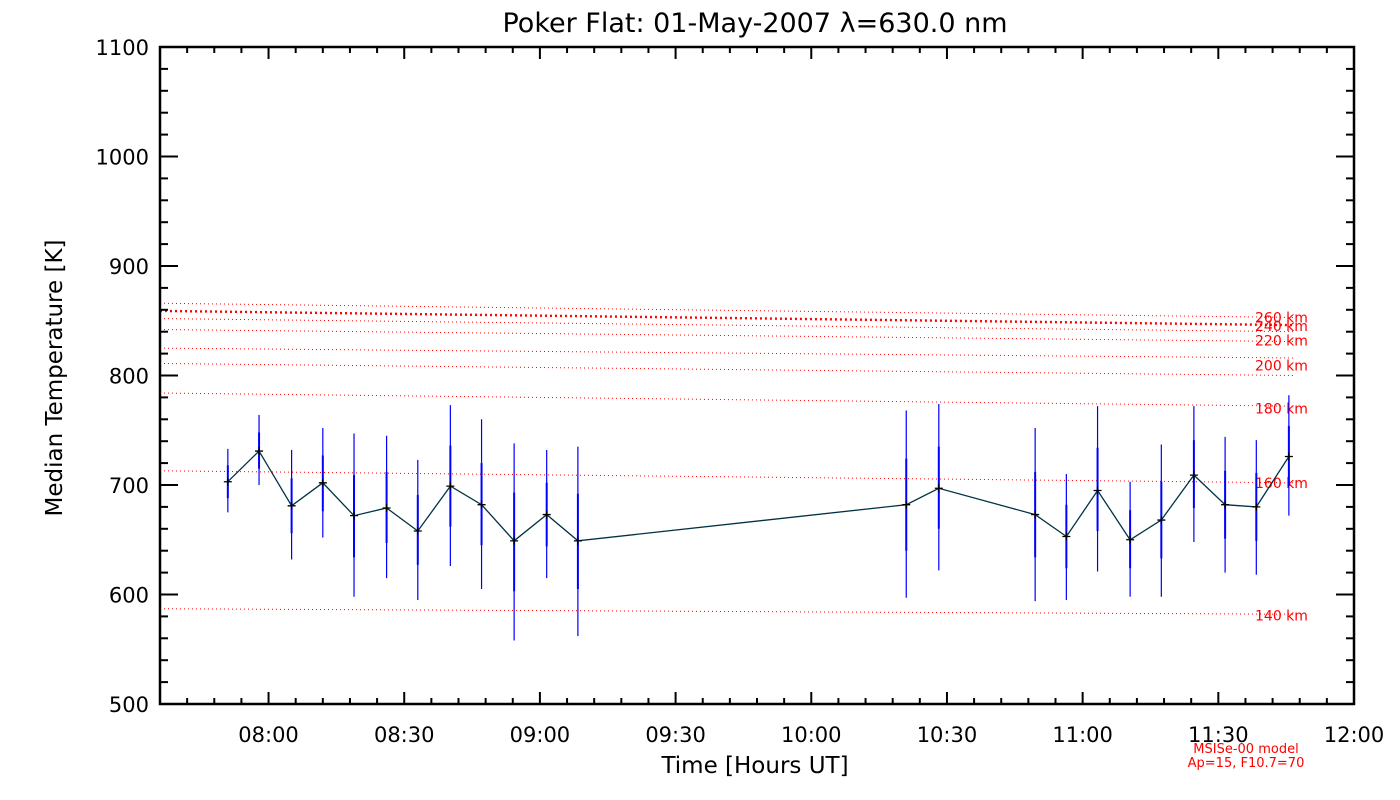 The image size is (1400, 800). I want to click on x-tick-label-7: 11:30, so click(1218, 735).